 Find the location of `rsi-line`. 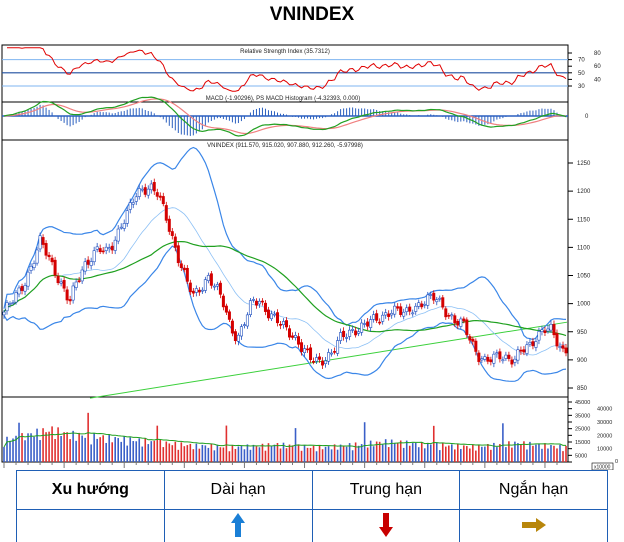

rsi-line is located at coordinates (287, 69).